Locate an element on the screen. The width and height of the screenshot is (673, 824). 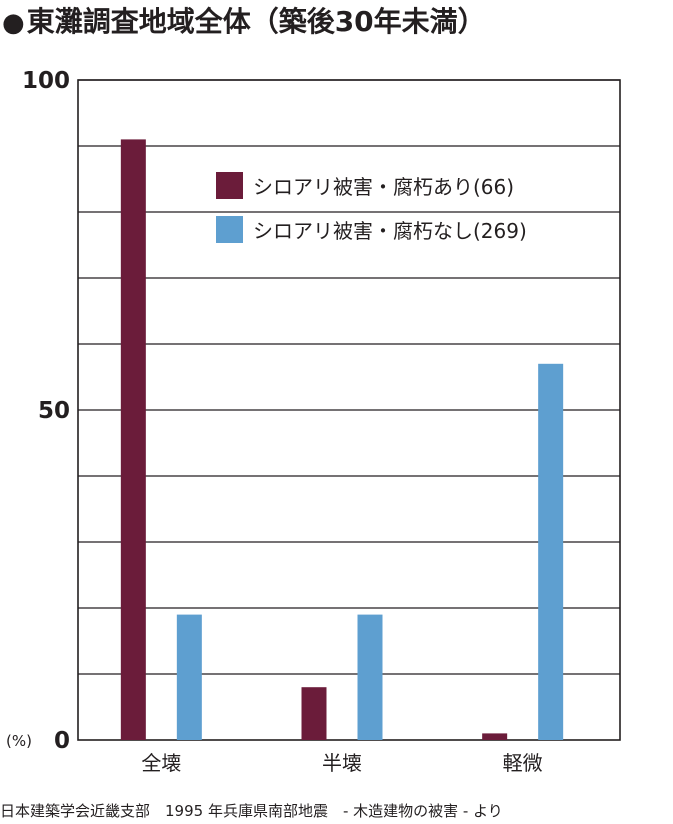
legend-label: シロアリ被害・腐朽なし(269) is located at coordinates (390, 231).